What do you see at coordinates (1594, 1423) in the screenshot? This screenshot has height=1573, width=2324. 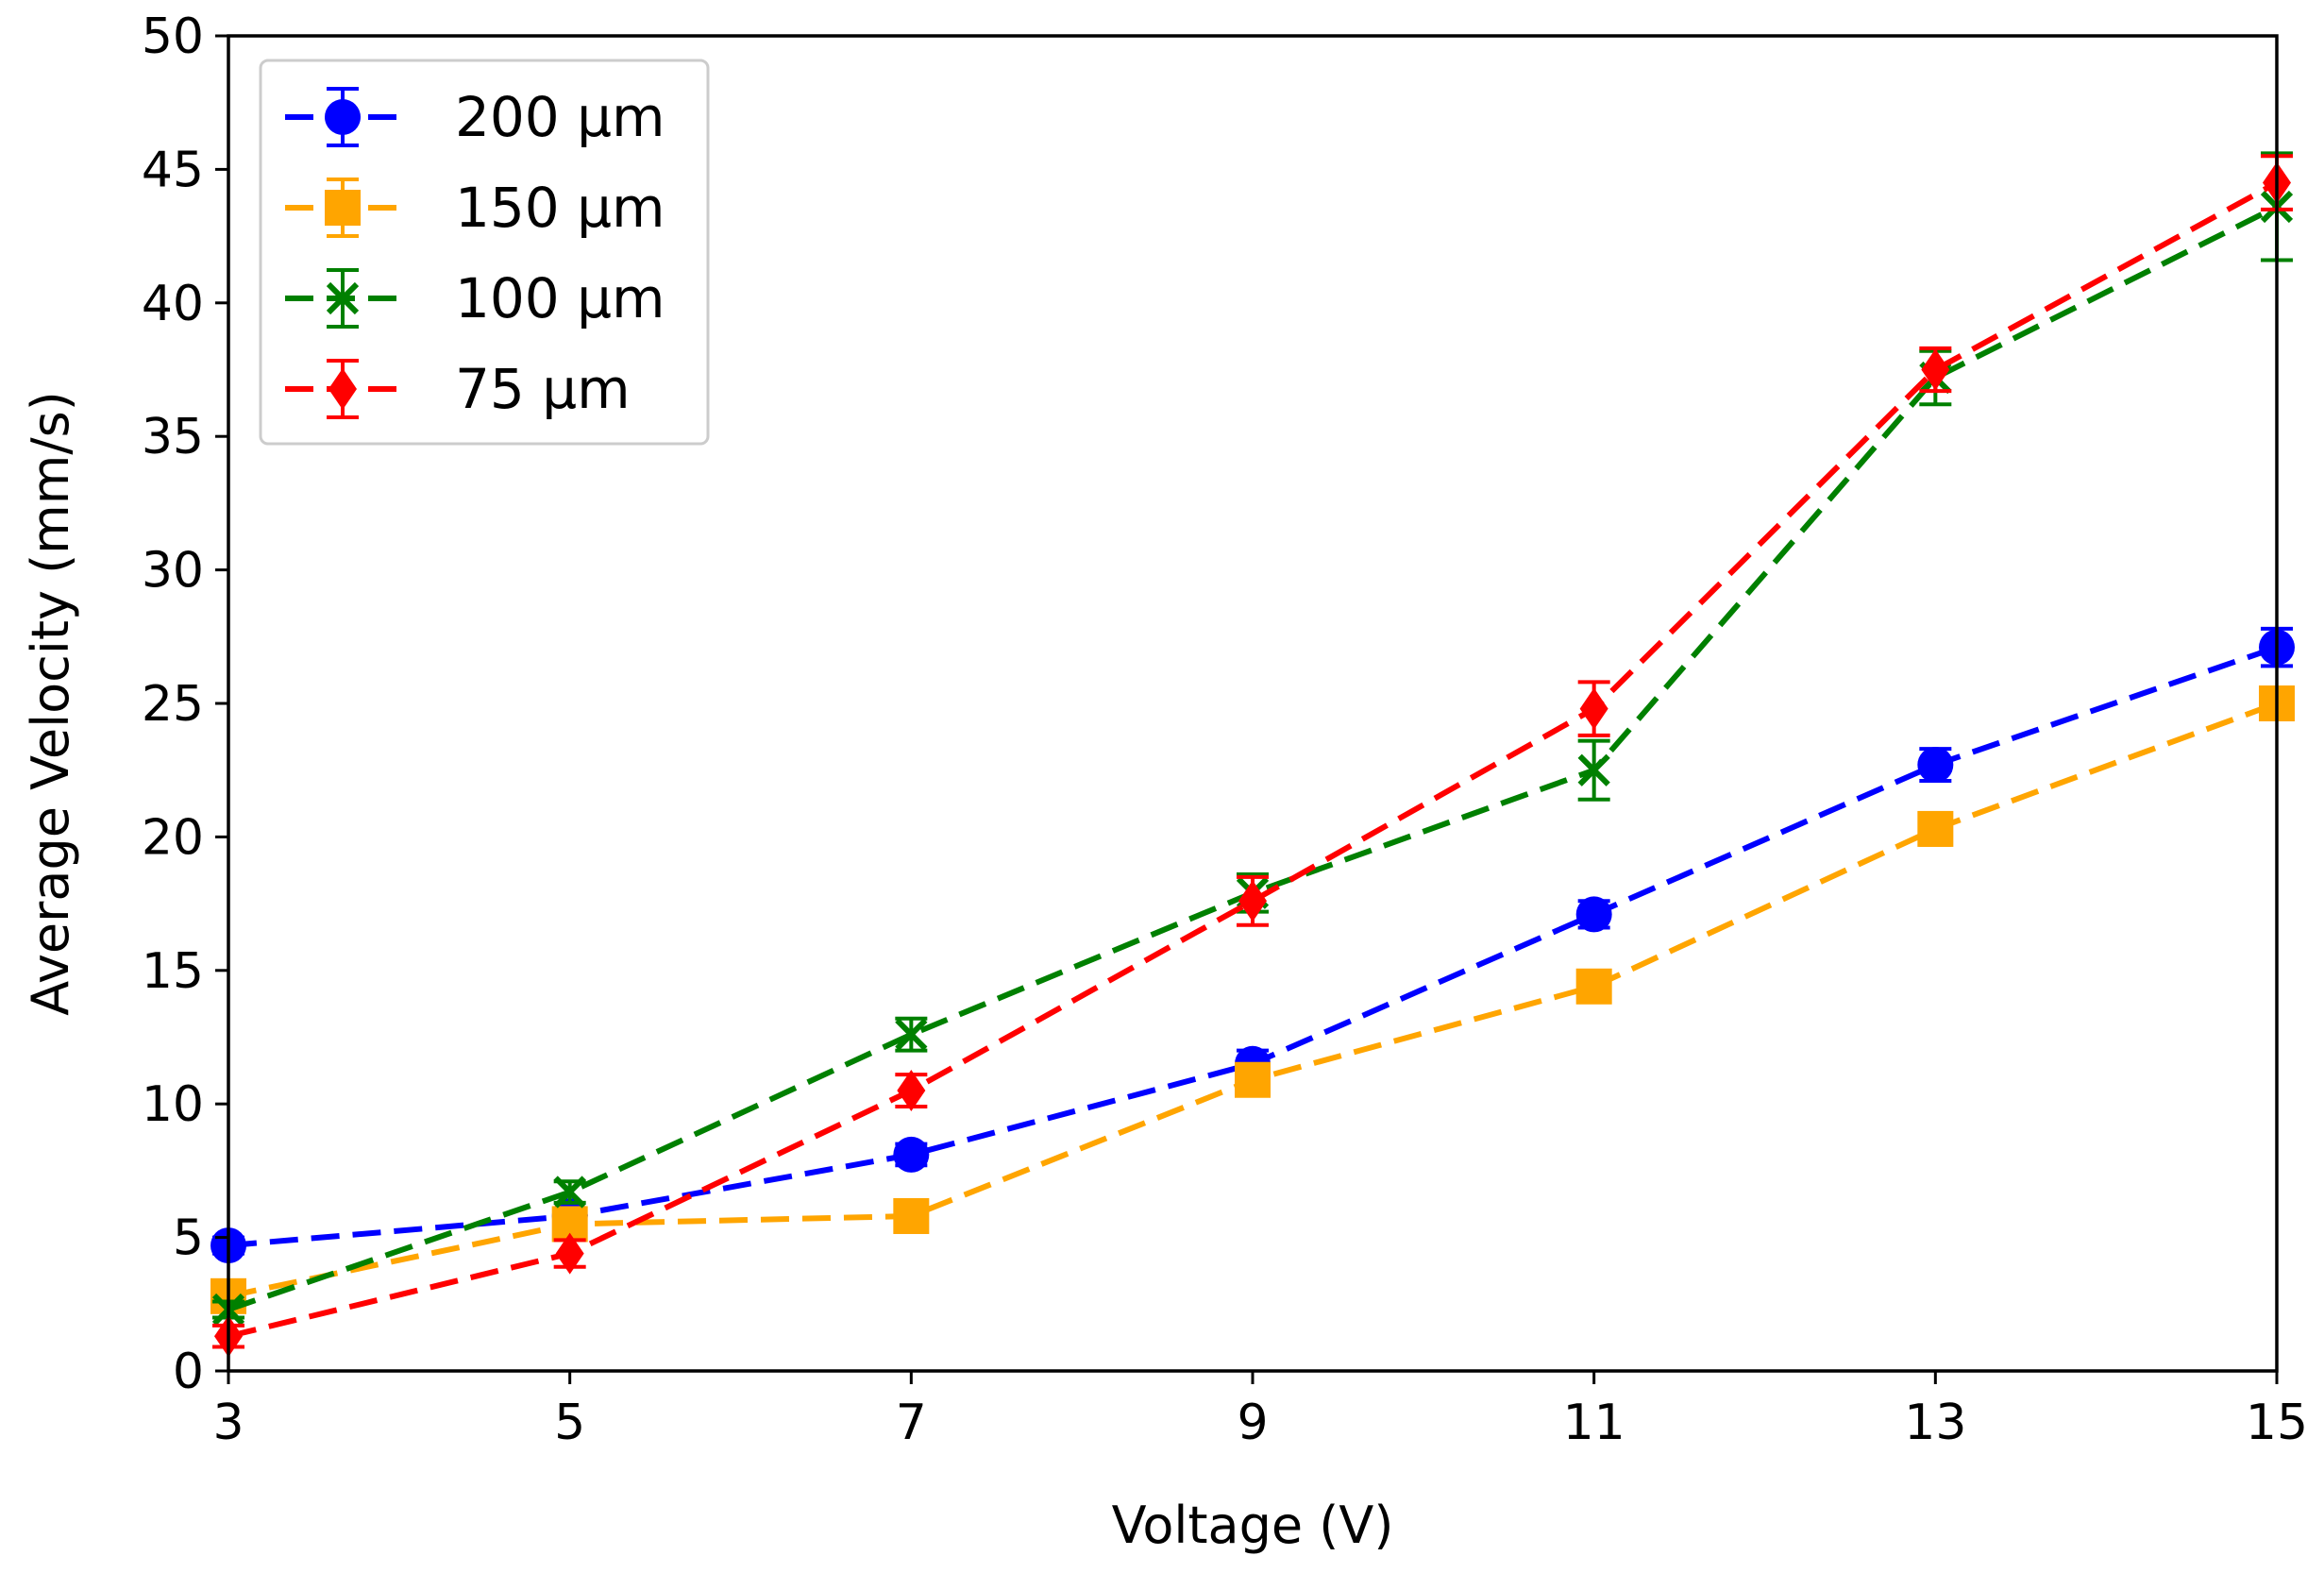 I see `x-tick-label: 11` at bounding box center [1594, 1423].